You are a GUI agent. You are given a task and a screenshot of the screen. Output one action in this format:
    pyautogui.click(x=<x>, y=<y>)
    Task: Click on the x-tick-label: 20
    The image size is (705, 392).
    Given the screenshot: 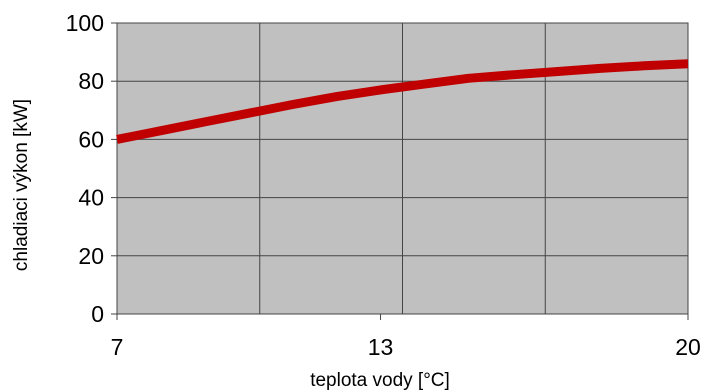 What is the action you would take?
    pyautogui.click(x=688, y=347)
    